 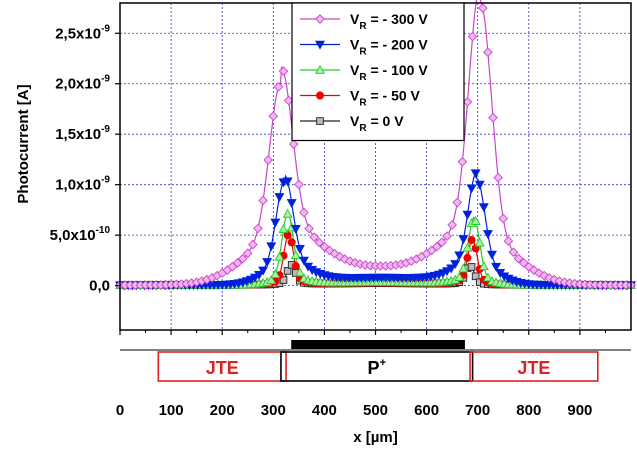 What do you see at coordinates (389, 47) in the screenshot?
I see `legend-label: VR = - 200 V` at bounding box center [389, 47].